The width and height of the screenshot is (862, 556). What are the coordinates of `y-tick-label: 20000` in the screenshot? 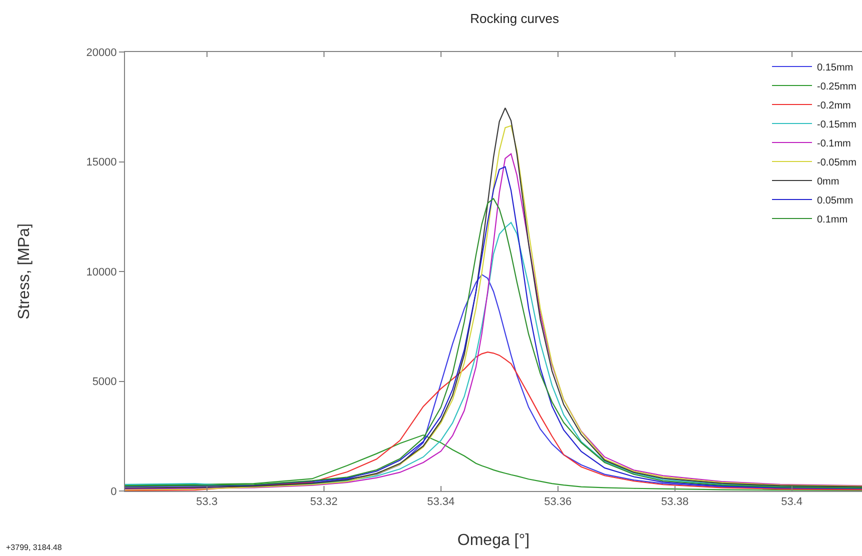 It's located at (101, 52).